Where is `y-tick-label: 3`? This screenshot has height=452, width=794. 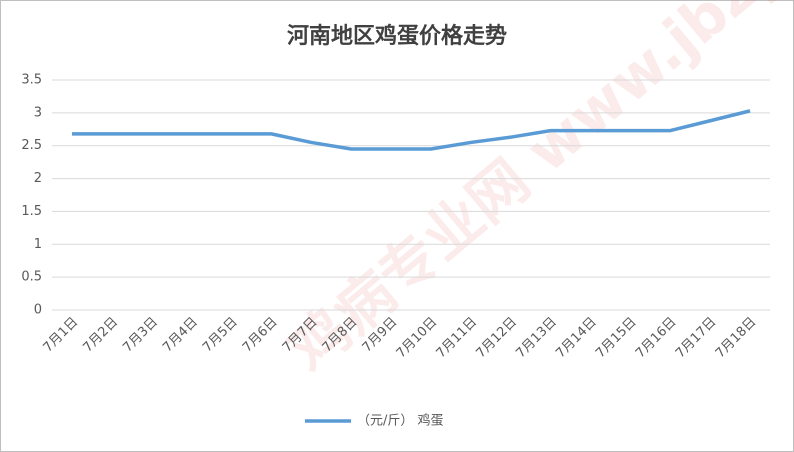
y-tick-label: 3 is located at coordinates (38, 112).